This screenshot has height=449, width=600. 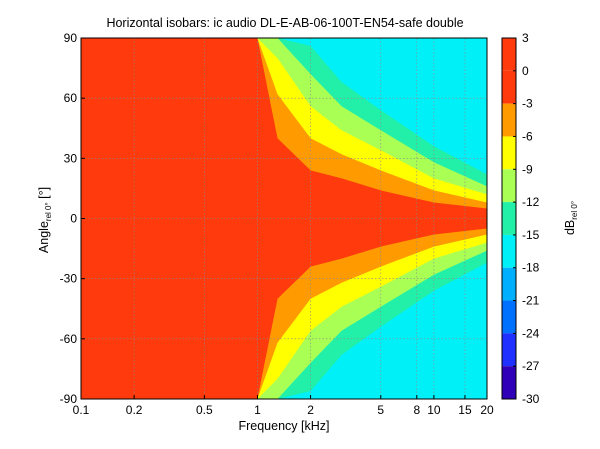 I want to click on colorbar-tick-label: -9, so click(x=527, y=169).